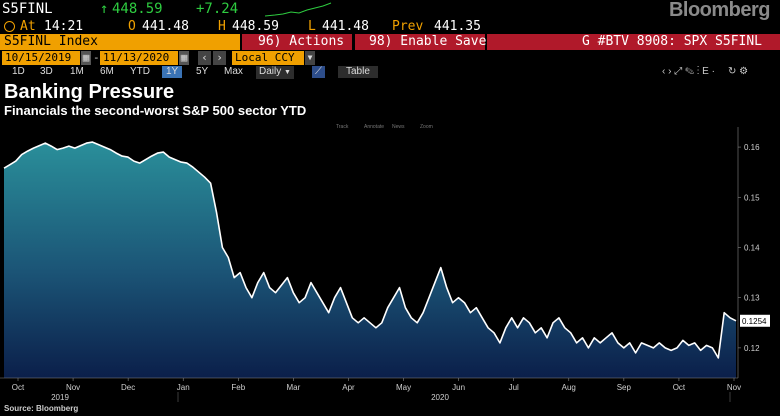  I want to click on last-value-label: 0.1254, so click(754, 321).